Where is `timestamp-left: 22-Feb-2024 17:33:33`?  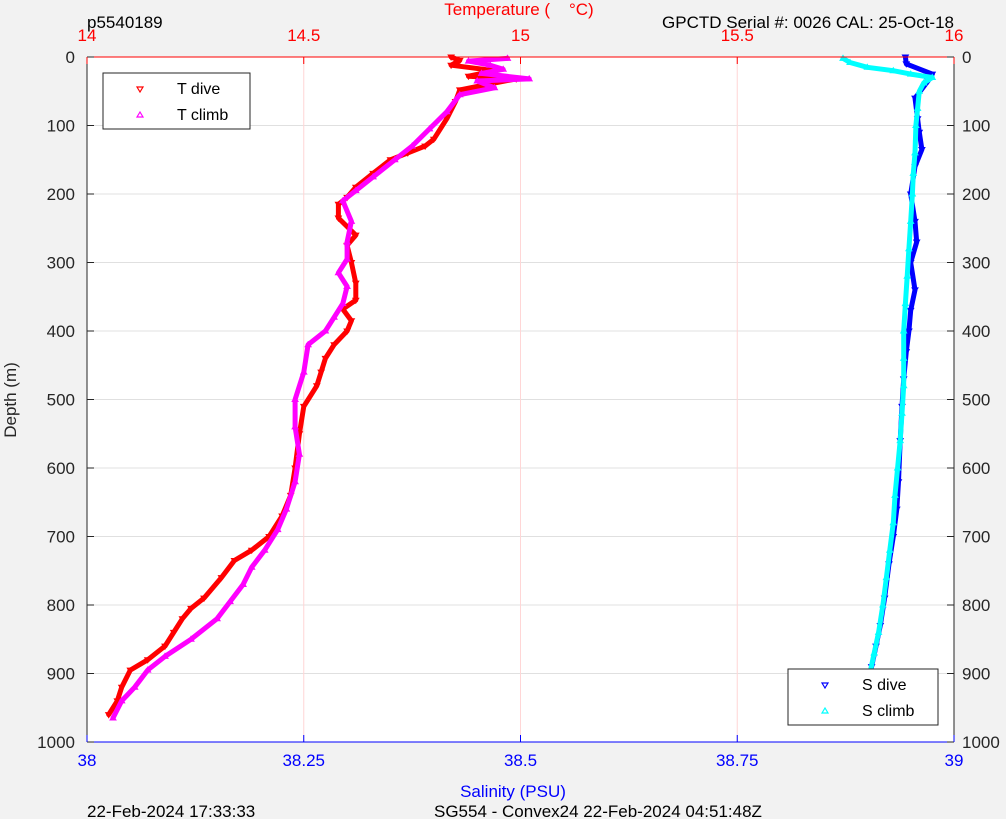
timestamp-left: 22-Feb-2024 17:33:33 is located at coordinates (171, 810).